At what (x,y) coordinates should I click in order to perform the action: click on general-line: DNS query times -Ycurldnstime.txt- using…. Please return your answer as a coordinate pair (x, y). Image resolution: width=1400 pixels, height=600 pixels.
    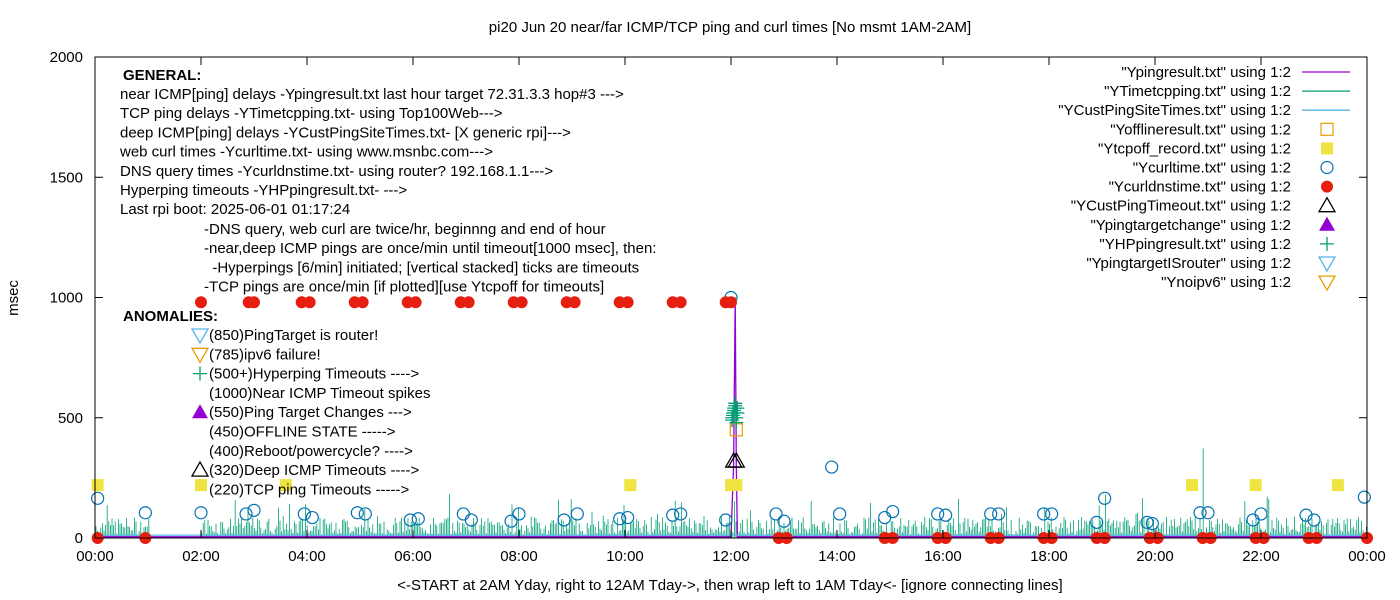
    Looking at the image, I should click on (336, 171).